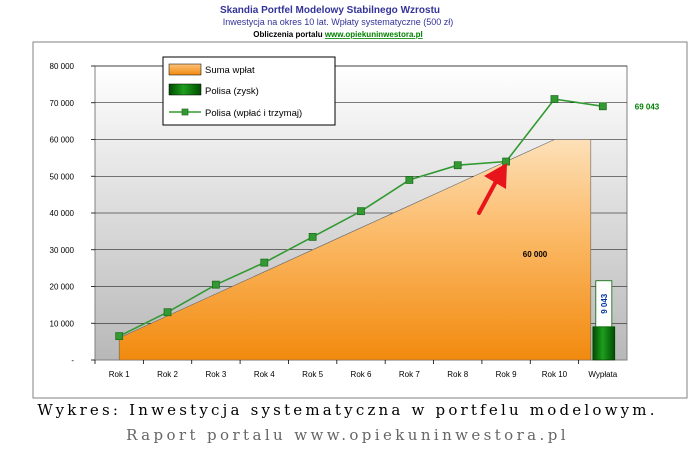 The height and width of the screenshot is (451, 695). Describe the element at coordinates (457, 374) in the screenshot. I see `x-tick-label: Rok 8` at that location.